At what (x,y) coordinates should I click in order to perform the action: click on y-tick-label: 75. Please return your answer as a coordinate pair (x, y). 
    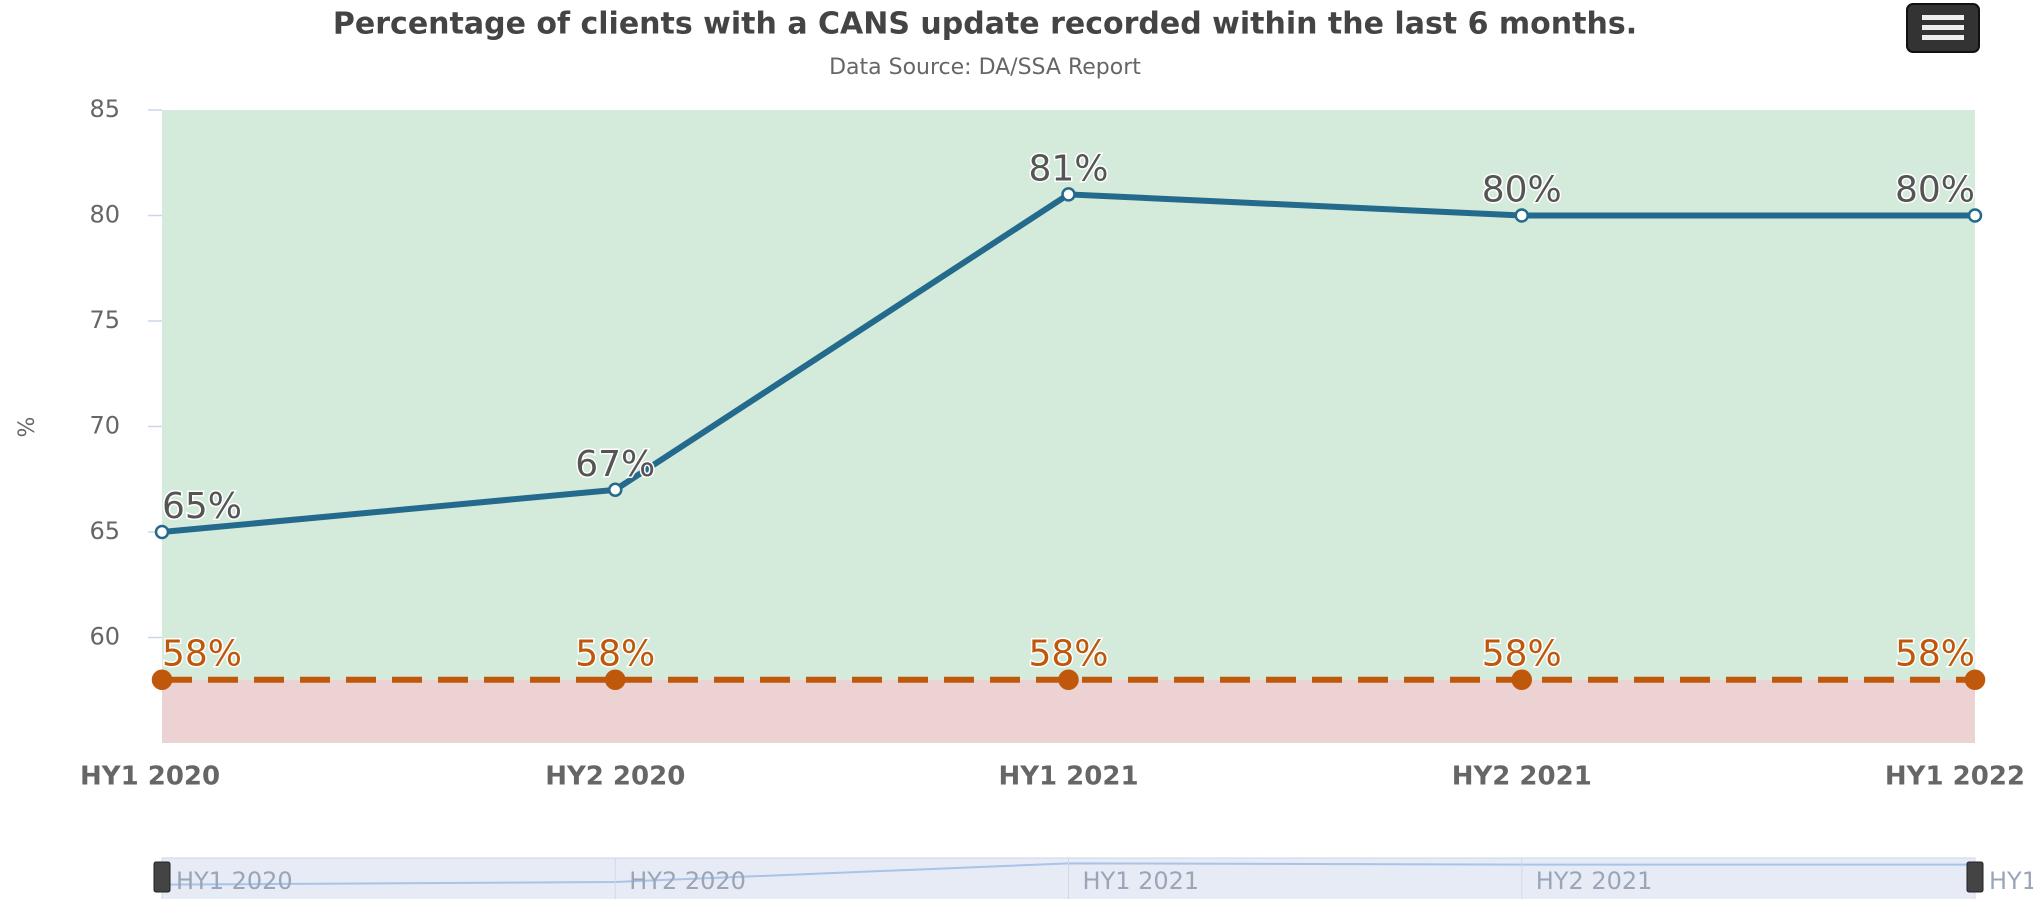
    Looking at the image, I should click on (104, 320).